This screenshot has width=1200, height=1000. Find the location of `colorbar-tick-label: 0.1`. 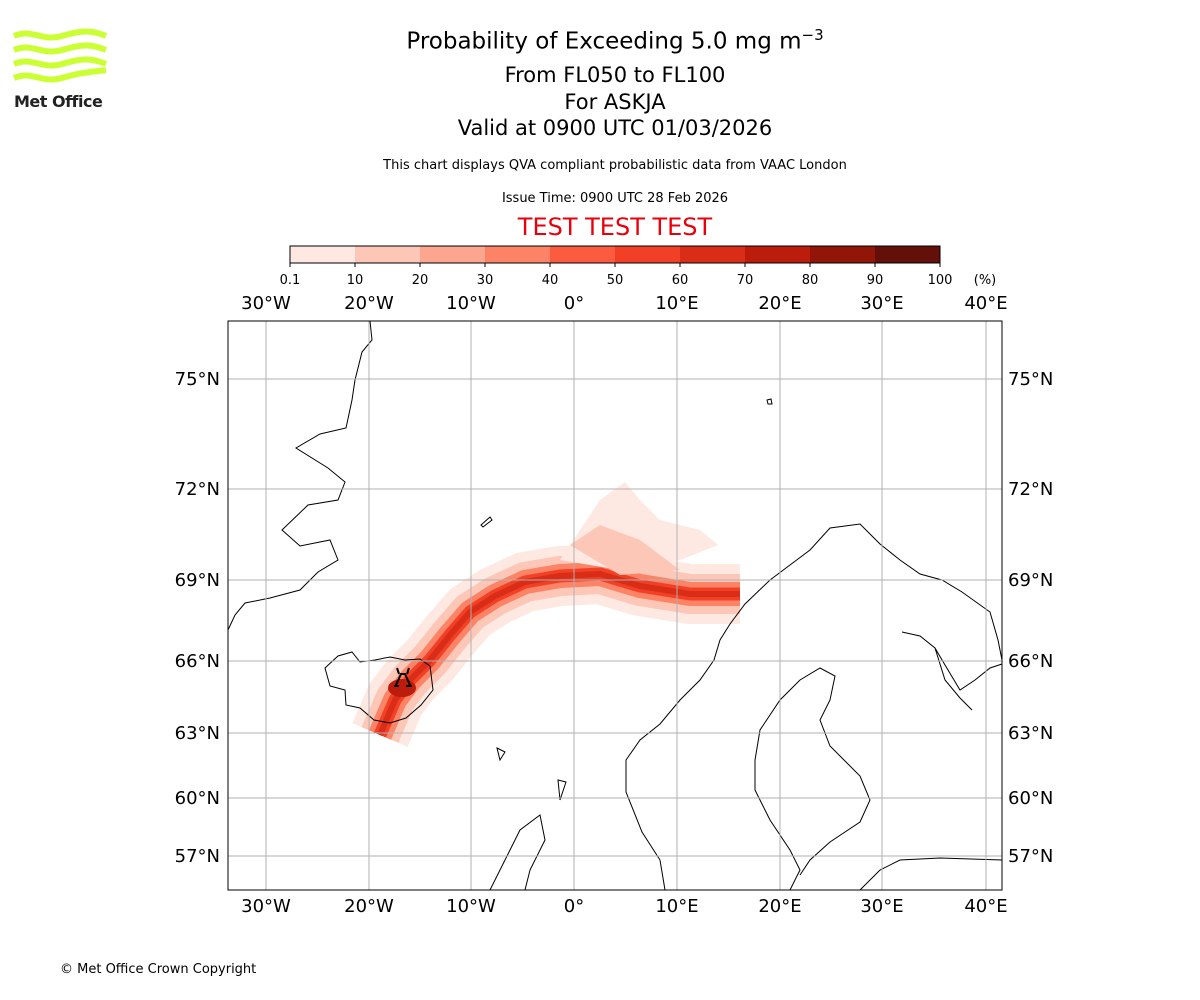

colorbar-tick-label: 0.1 is located at coordinates (290, 280).